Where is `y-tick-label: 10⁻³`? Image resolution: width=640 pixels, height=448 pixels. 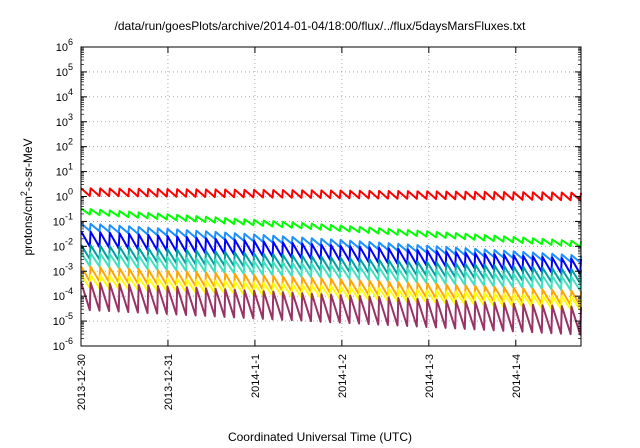 y-tick-label: 10⁻³ is located at coordinates (63, 269).